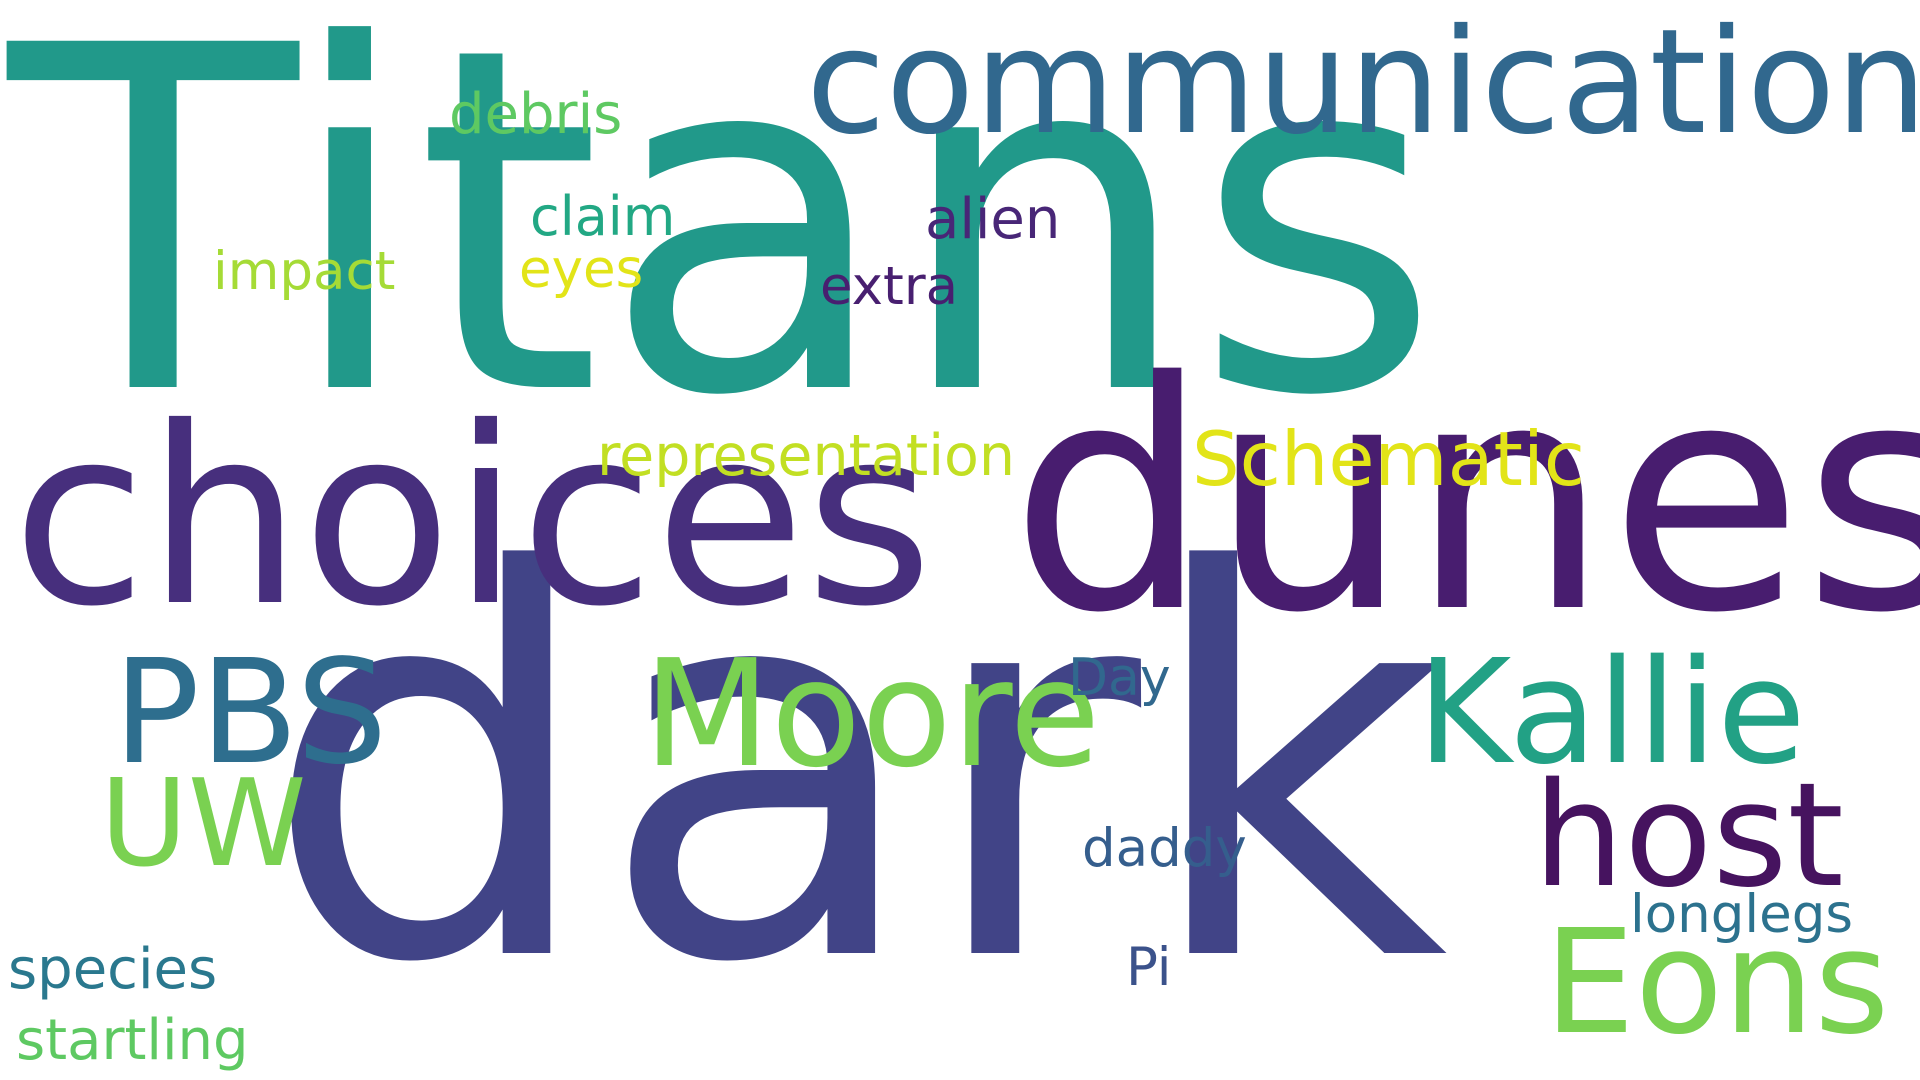  I want to click on word-moore: Moore, so click(872, 714).